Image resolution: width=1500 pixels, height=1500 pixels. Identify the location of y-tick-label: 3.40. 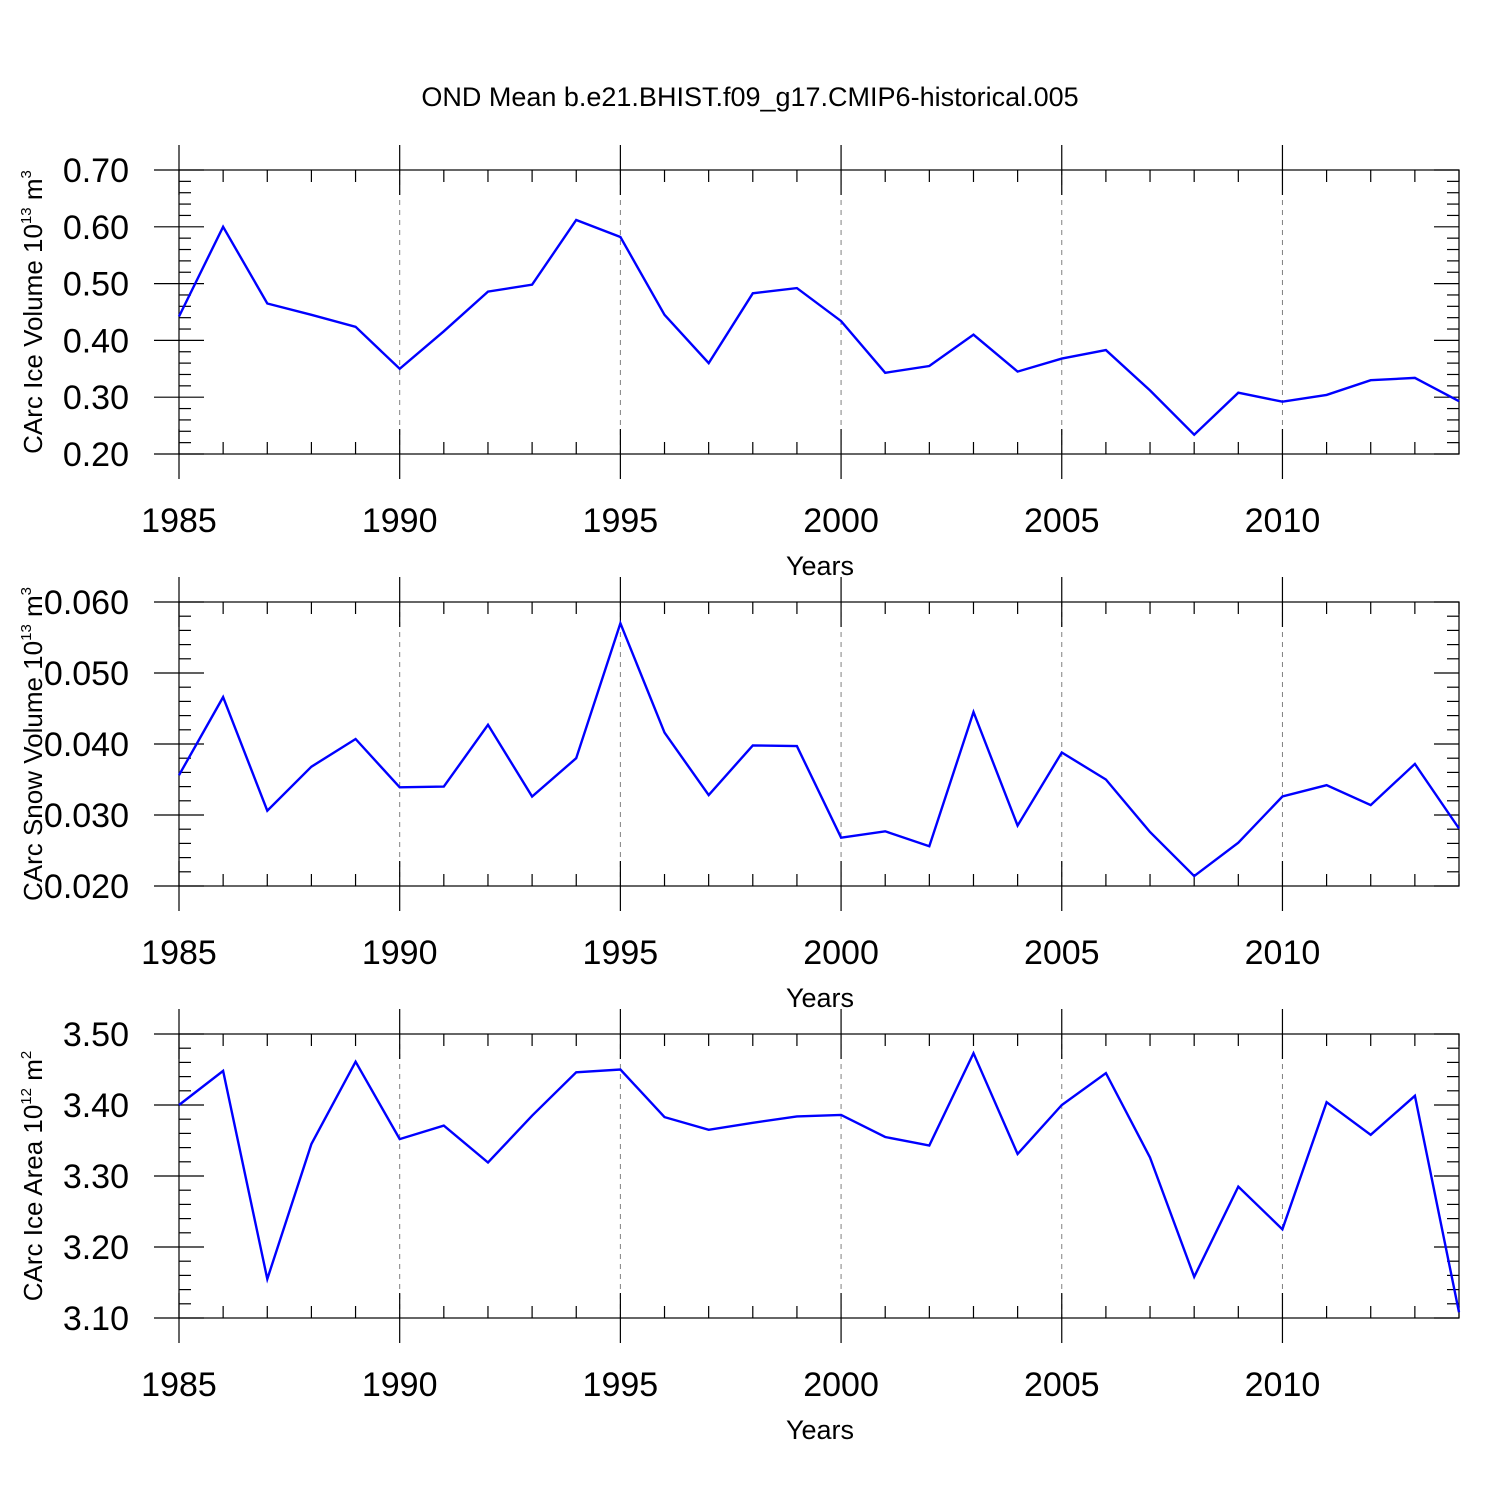
(96, 1106).